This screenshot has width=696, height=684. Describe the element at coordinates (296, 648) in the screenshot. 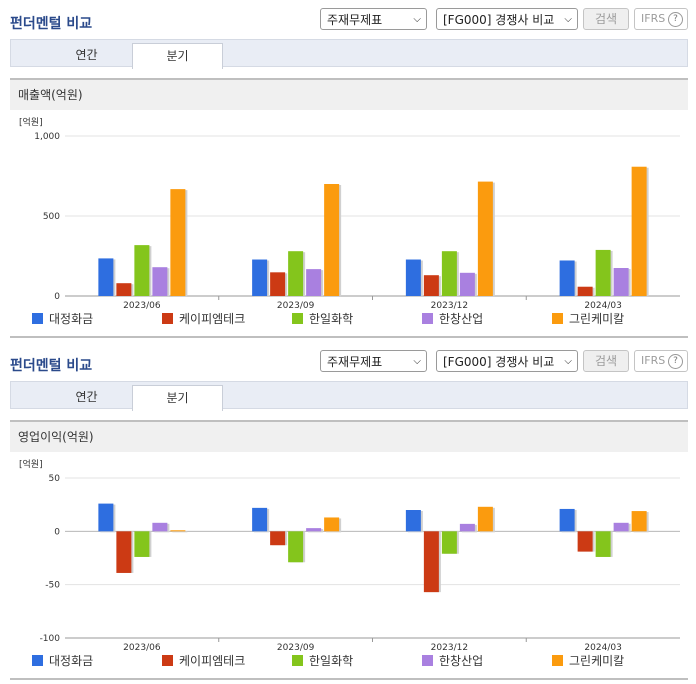

I see `x-tick-label: 2023/09` at that location.